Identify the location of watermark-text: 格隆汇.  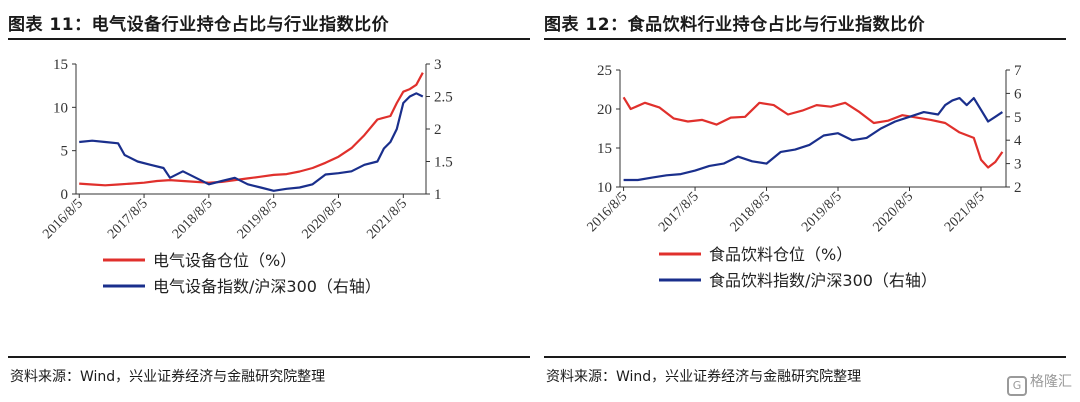
(1051, 382).